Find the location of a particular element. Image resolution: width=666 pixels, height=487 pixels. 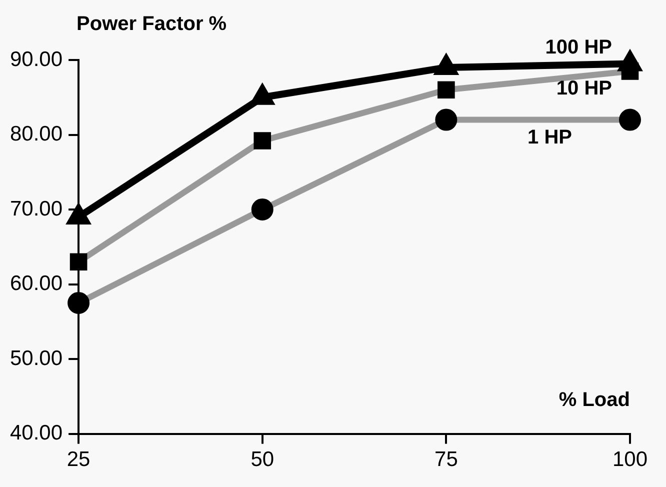

y-tick-label: 40.00 is located at coordinates (36, 433).